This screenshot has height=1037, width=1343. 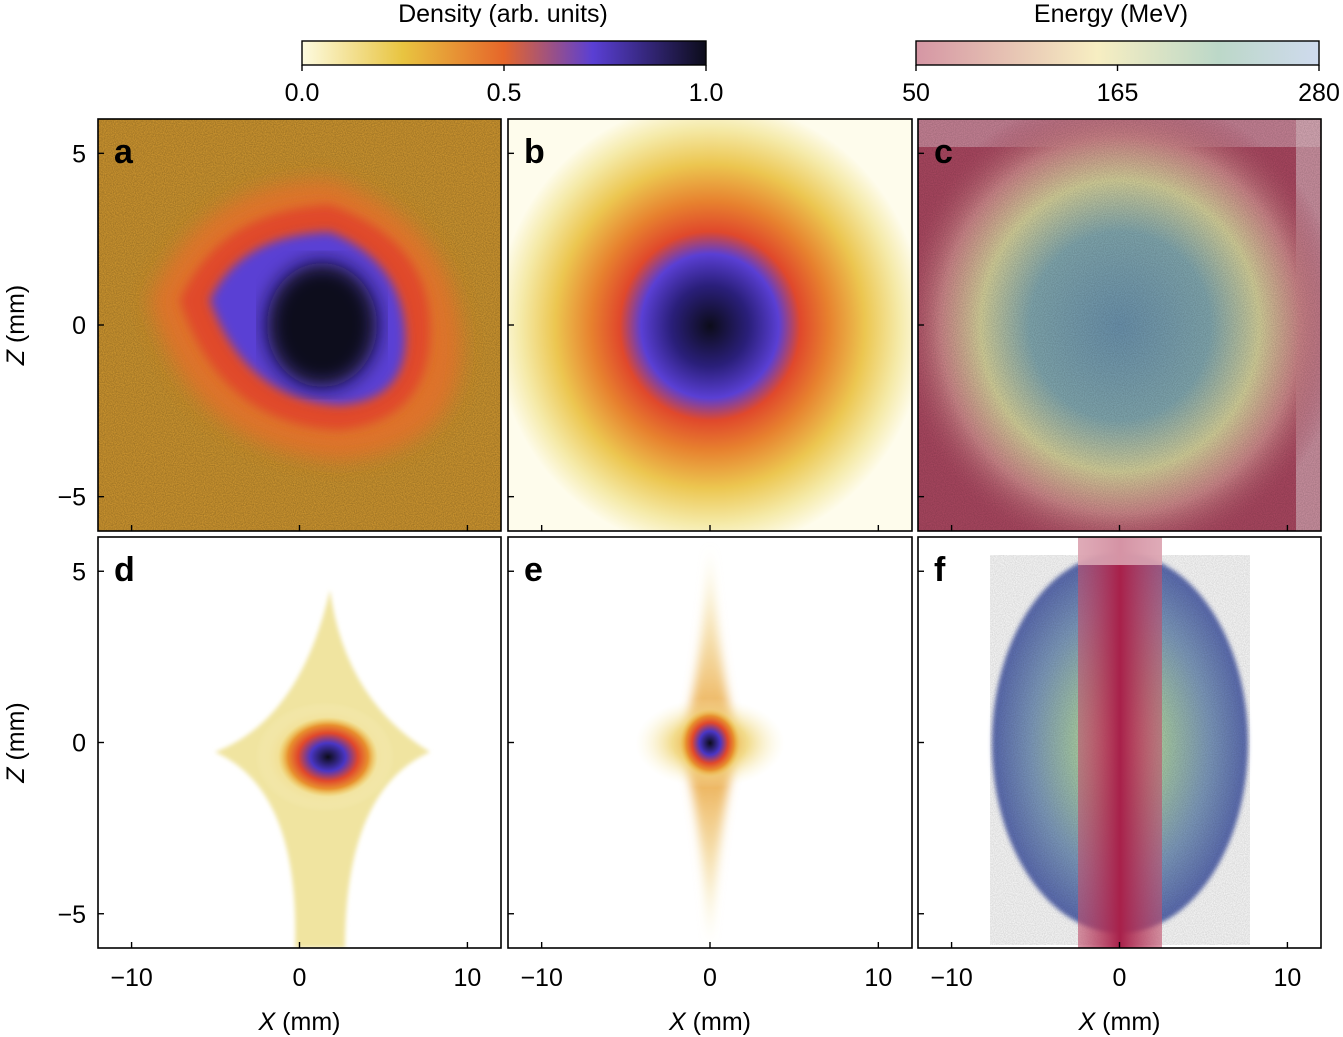 I want to click on panel-e-blob, so click(x=710, y=743).